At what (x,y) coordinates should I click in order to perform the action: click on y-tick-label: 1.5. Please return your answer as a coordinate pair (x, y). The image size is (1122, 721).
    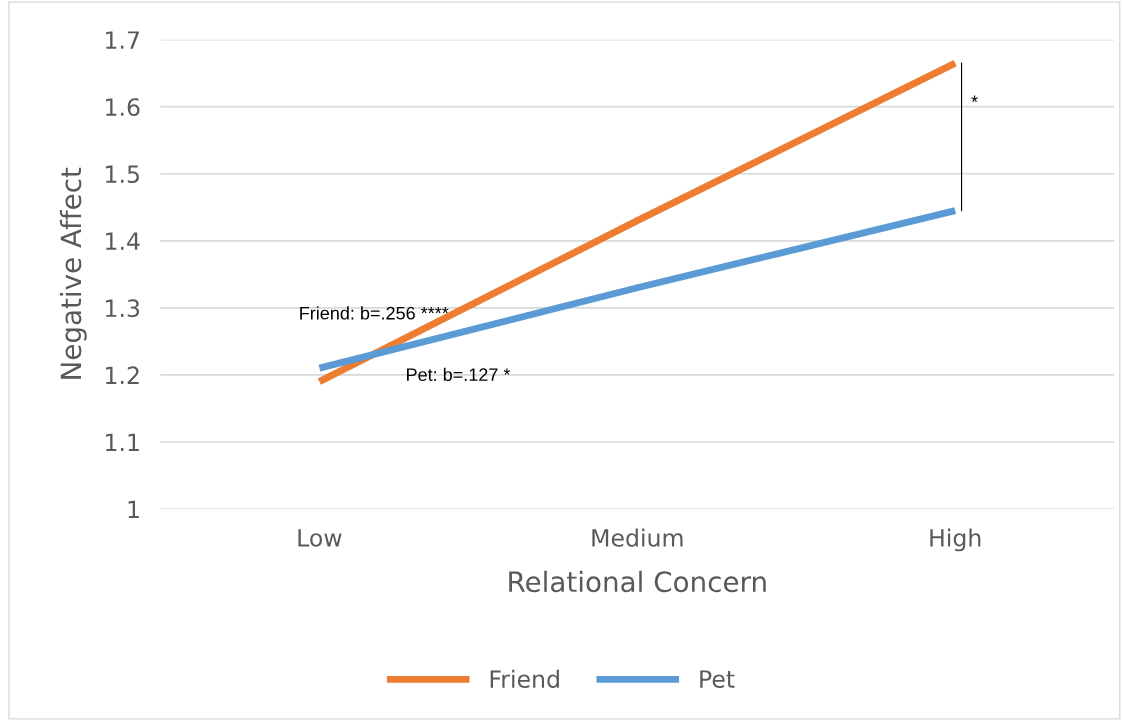
    Looking at the image, I should click on (122, 174).